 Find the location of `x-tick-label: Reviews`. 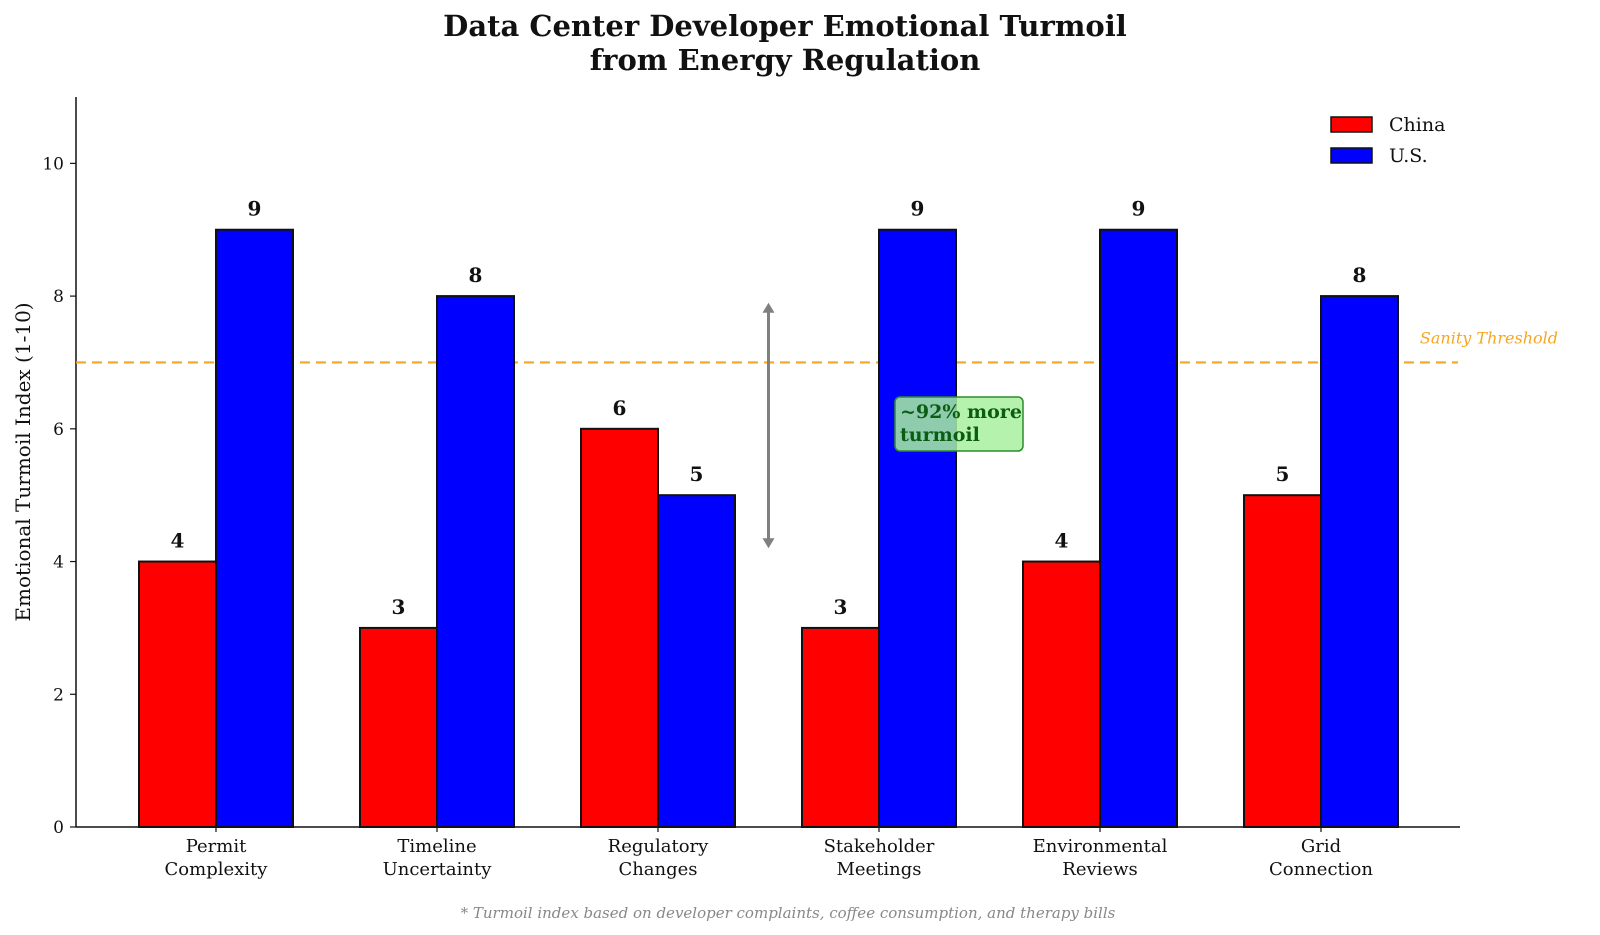

x-tick-label: Reviews is located at coordinates (1099, 869).